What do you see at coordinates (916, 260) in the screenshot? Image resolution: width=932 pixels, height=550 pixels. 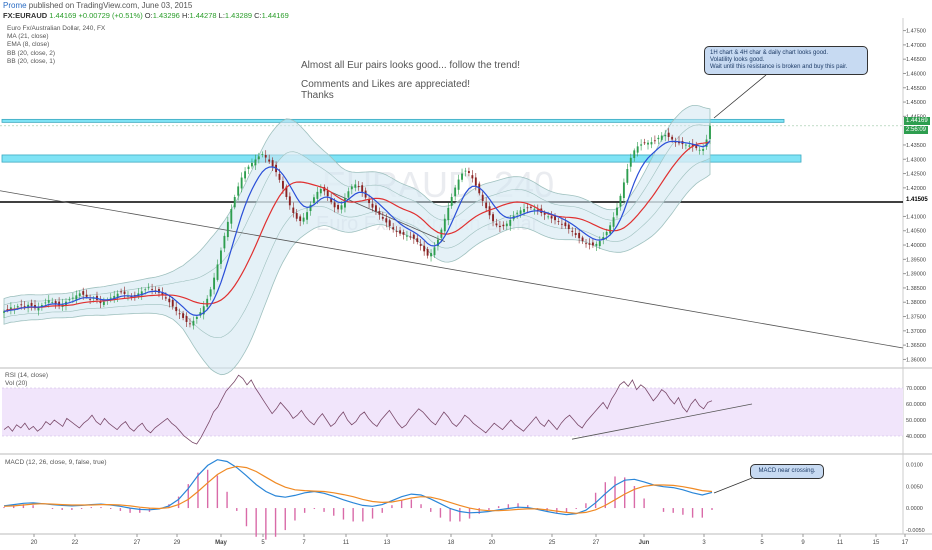 I see `y-tick-label: 1.39500` at bounding box center [916, 260].